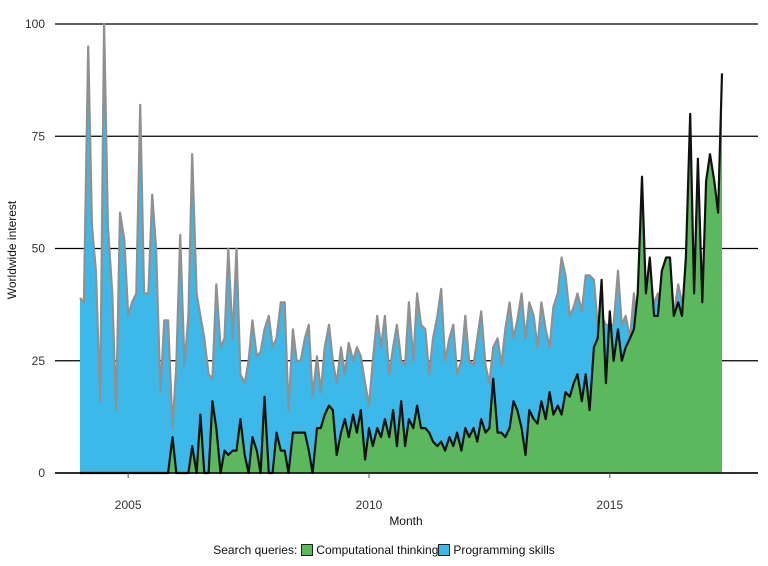  What do you see at coordinates (307, 550) in the screenshot?
I see `legend-swatch-computational-thinking` at bounding box center [307, 550].